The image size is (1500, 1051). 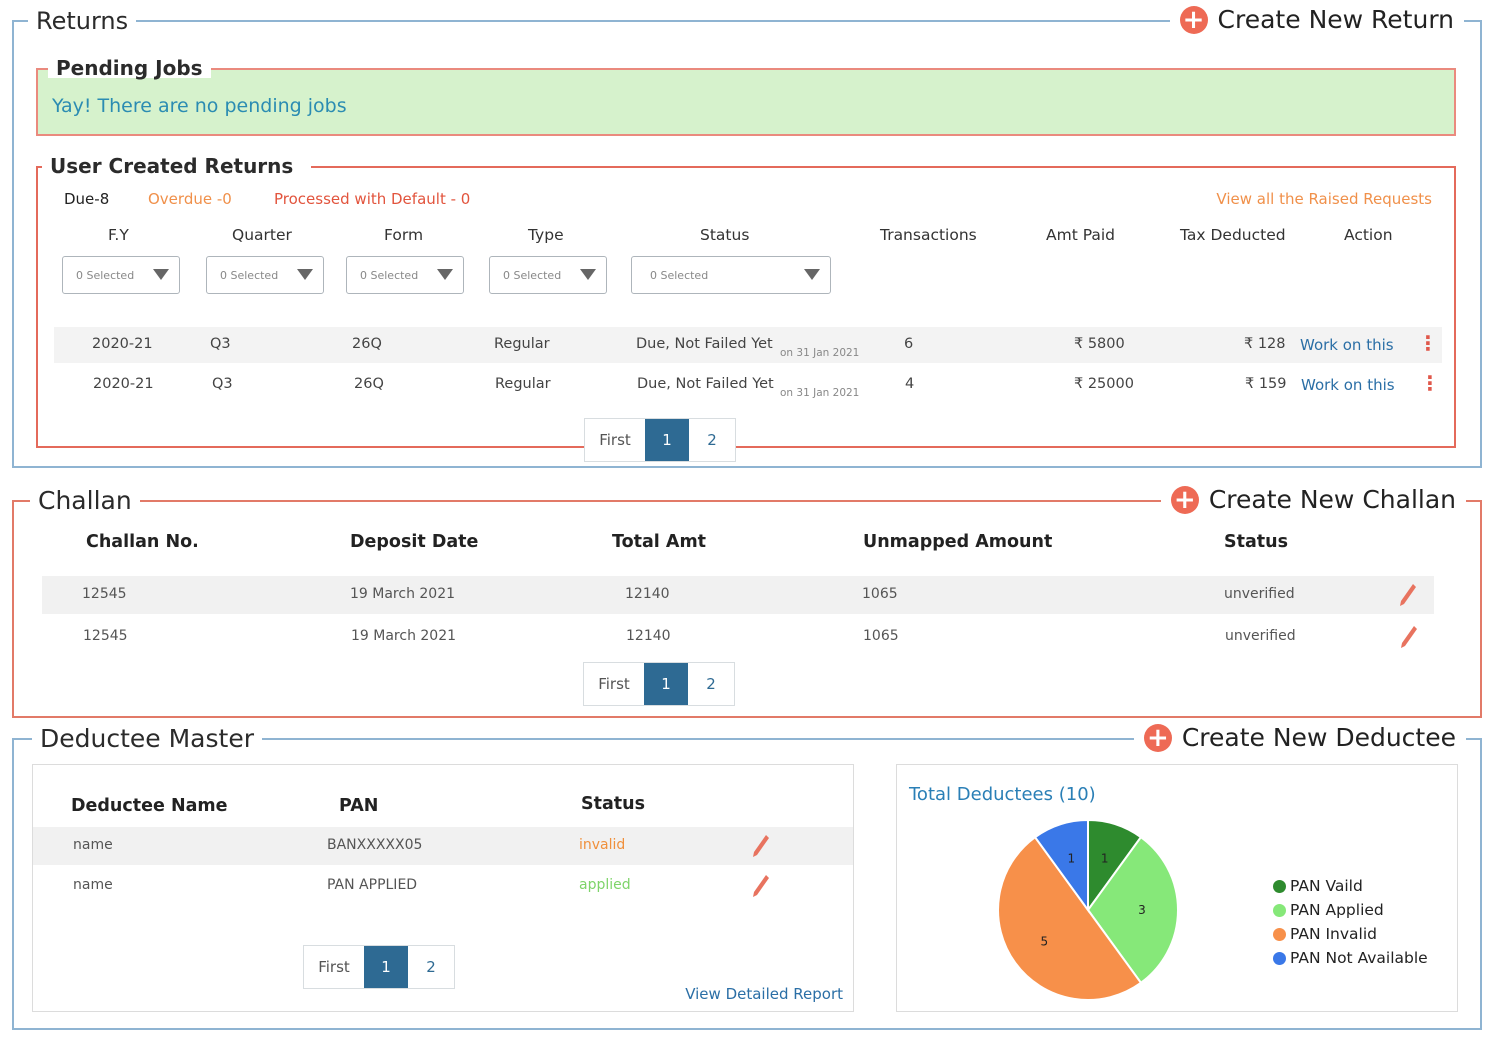 I want to click on col-deposit-date: Deposit Date, so click(x=414, y=542).